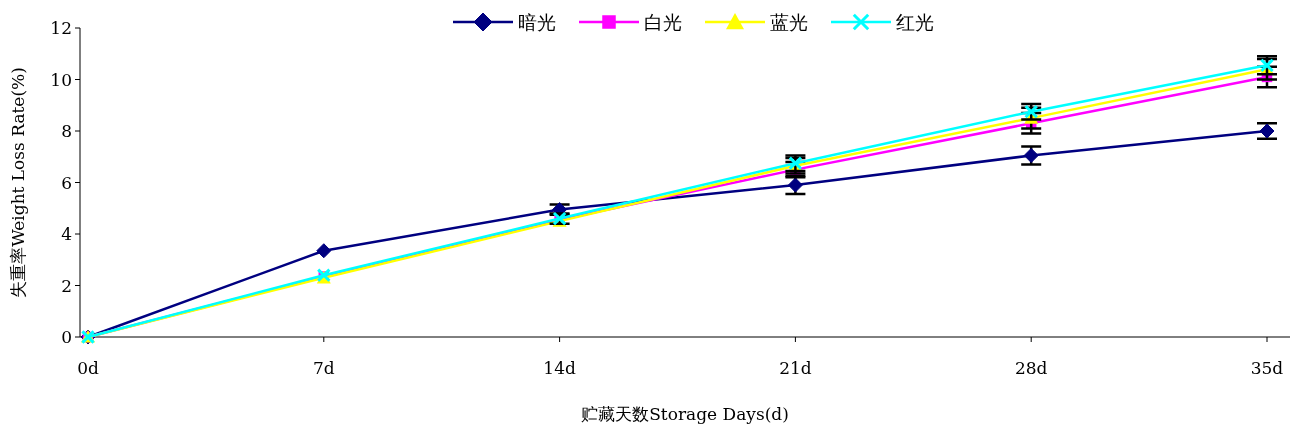  What do you see at coordinates (1267, 368) in the screenshot?
I see `x-tick-label: 35d` at bounding box center [1267, 368].